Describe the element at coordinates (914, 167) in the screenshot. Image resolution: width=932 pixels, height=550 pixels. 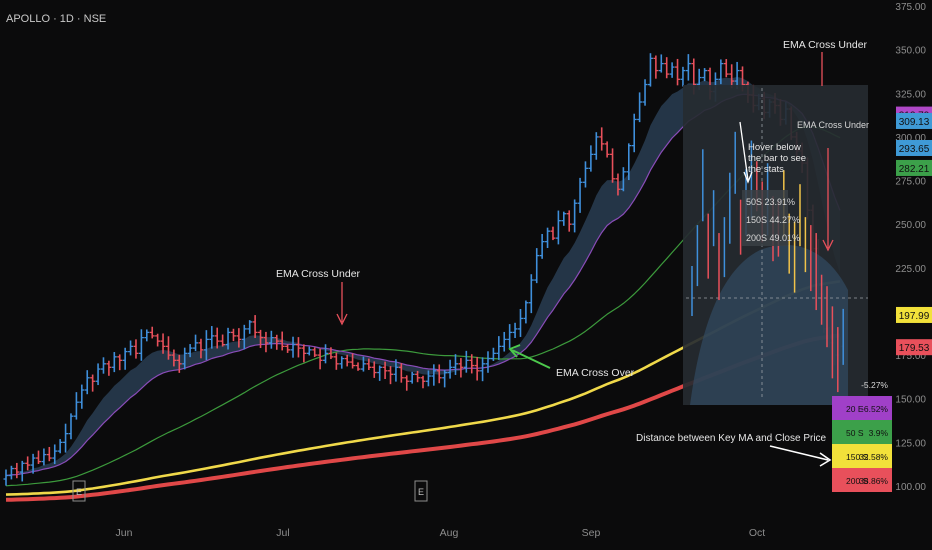
I see `price-tag: 282.21` at that location.